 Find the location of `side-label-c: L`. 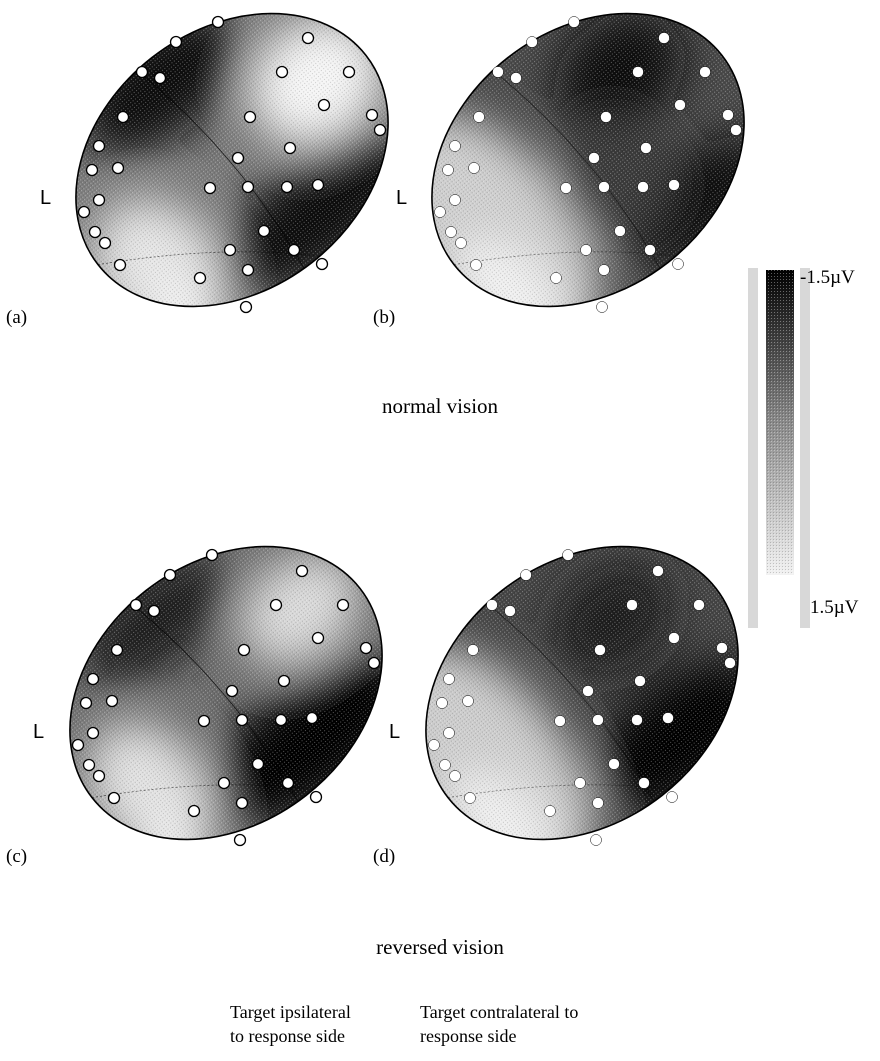

side-label-c: L is located at coordinates (39, 732).